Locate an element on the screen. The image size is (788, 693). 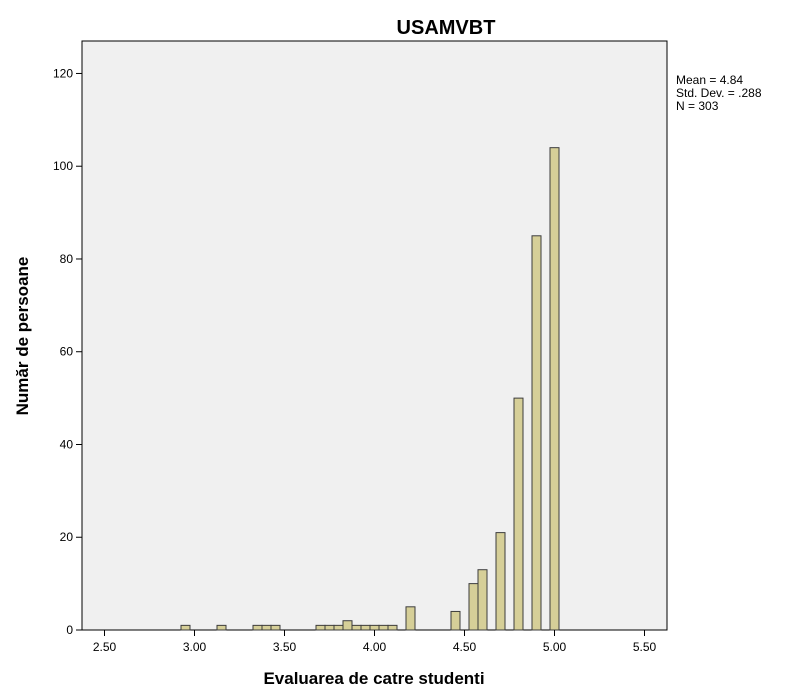
x-tick-label: 4.00 is located at coordinates (375, 647).